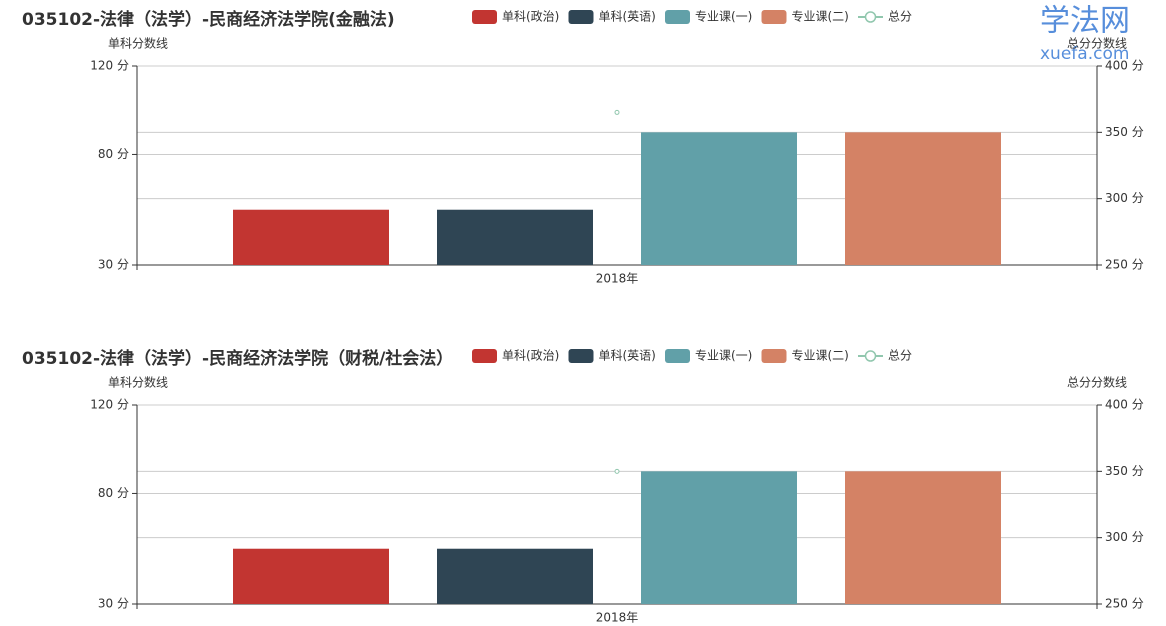 The width and height of the screenshot is (1166, 626). I want to click on chart-title: 035102-法律（法学）-民商经济法学院(金融法), so click(208, 19).